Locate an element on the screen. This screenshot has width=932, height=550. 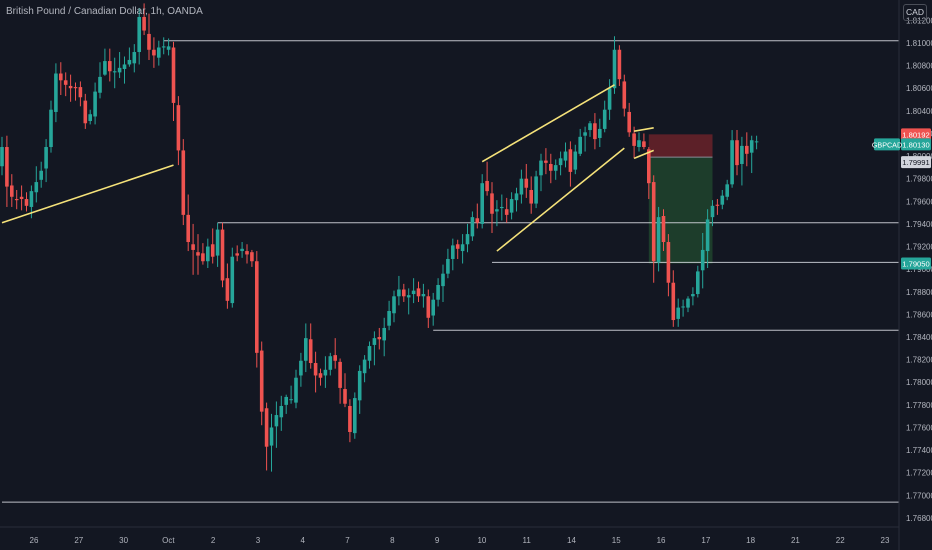
stop-loss-zone is located at coordinates (680, 146).